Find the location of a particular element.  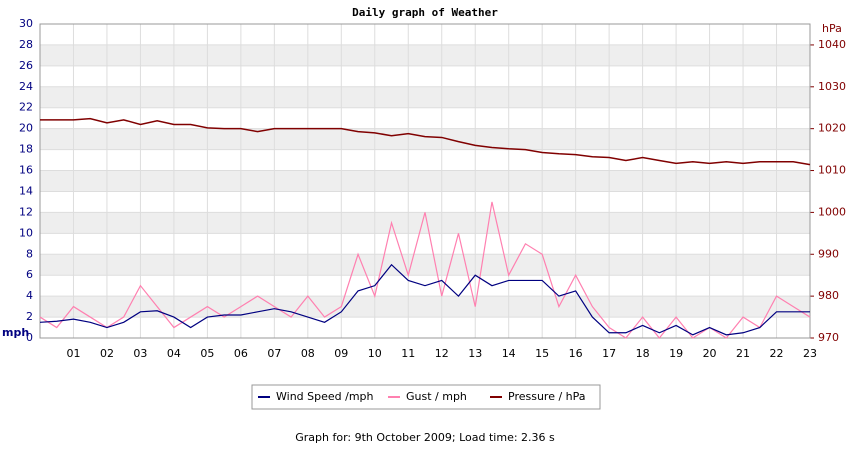

y2-tick-label: 970 is located at coordinates (828, 337).